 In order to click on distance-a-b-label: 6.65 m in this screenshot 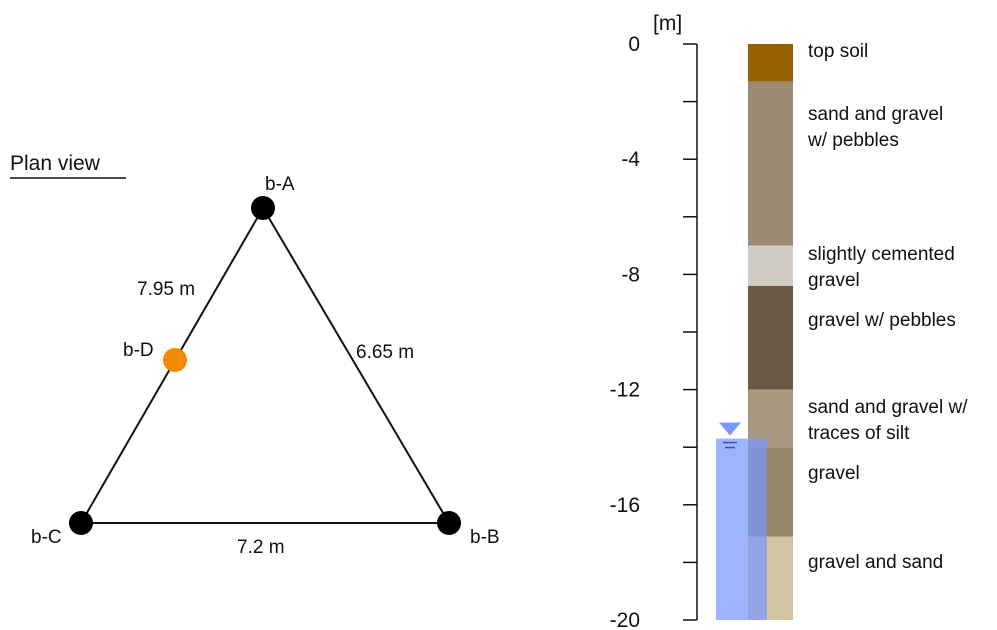, I will do `click(385, 352)`.